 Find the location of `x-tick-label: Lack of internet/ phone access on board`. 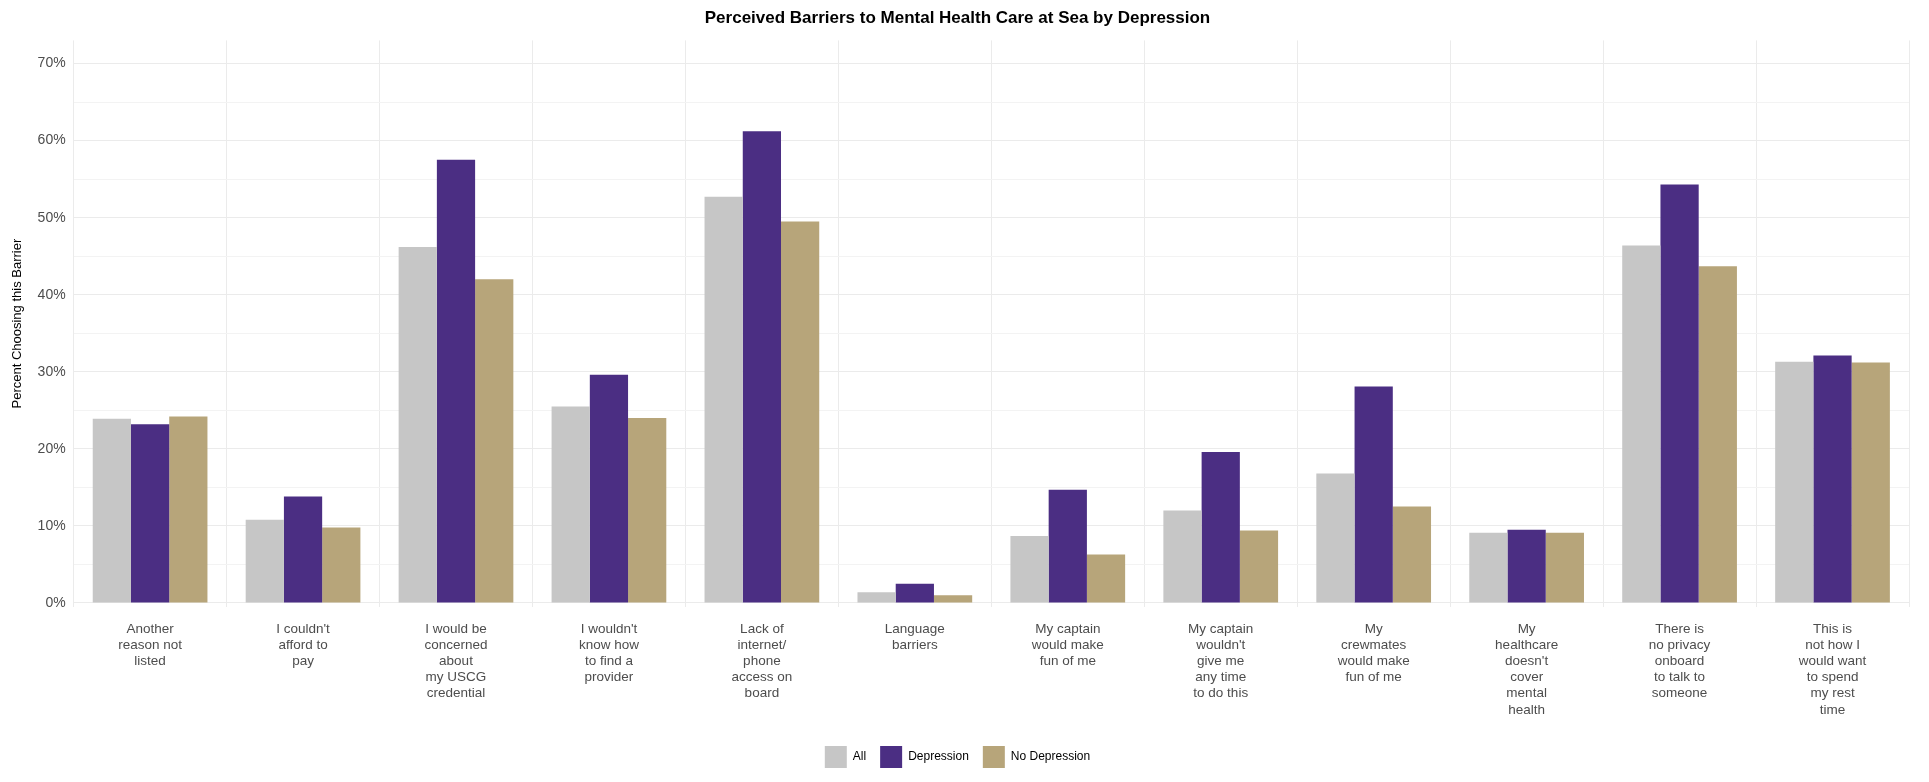

x-tick-label: Lack of internet/ phone access on board is located at coordinates (762, 660).